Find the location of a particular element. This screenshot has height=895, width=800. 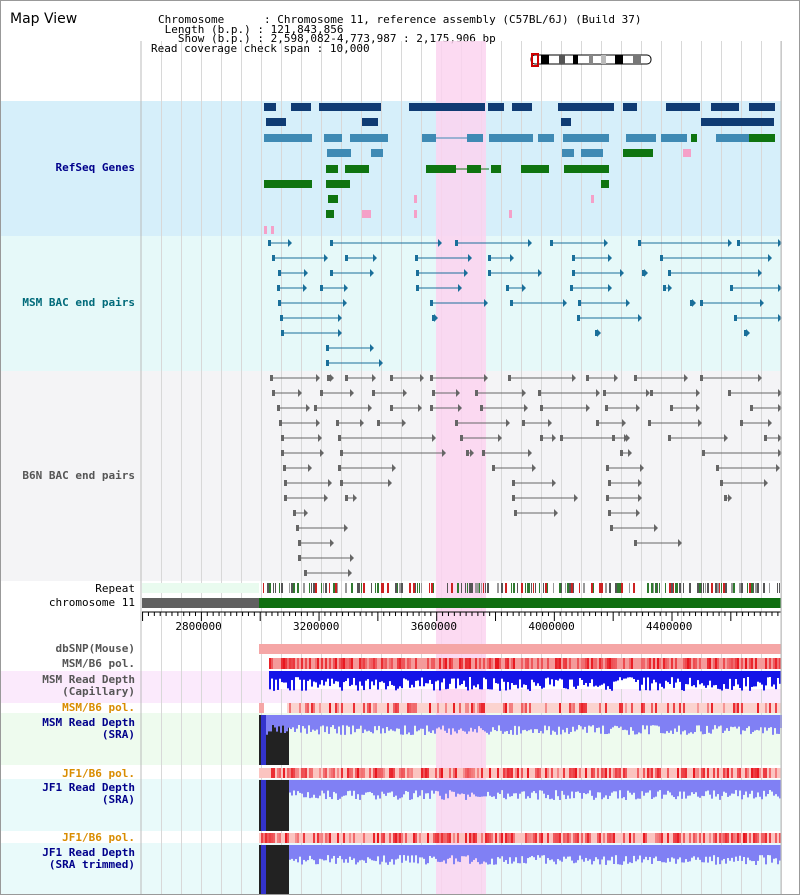

coverage-key: Read coverage check span is located at coordinates (230, 48).